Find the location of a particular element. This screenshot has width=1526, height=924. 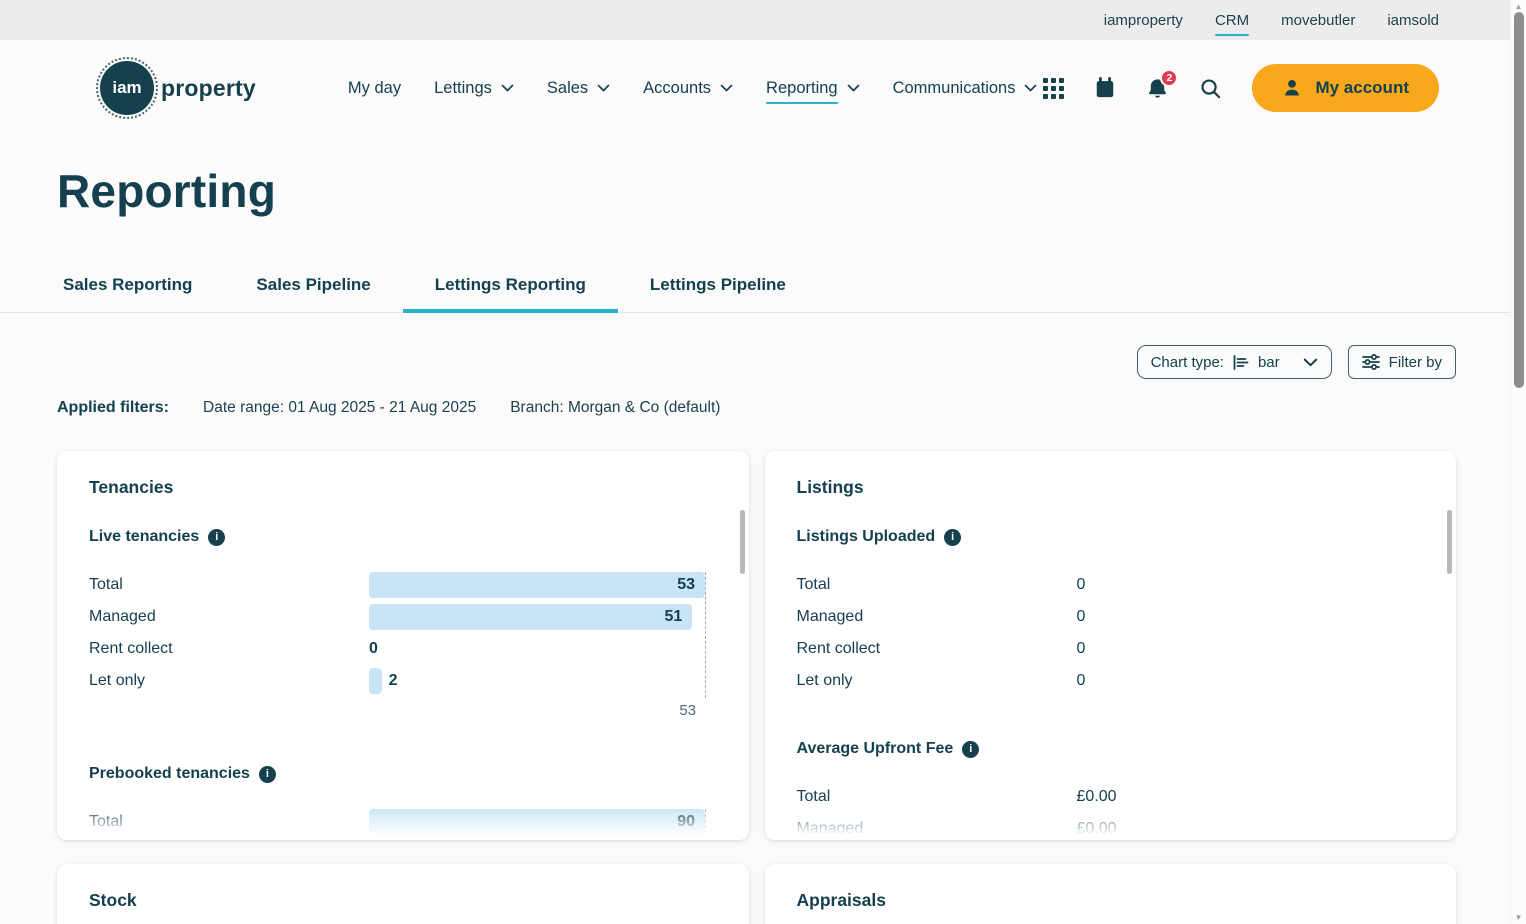

section-live-tenancies: Live tenancies i is located at coordinates (403, 537).